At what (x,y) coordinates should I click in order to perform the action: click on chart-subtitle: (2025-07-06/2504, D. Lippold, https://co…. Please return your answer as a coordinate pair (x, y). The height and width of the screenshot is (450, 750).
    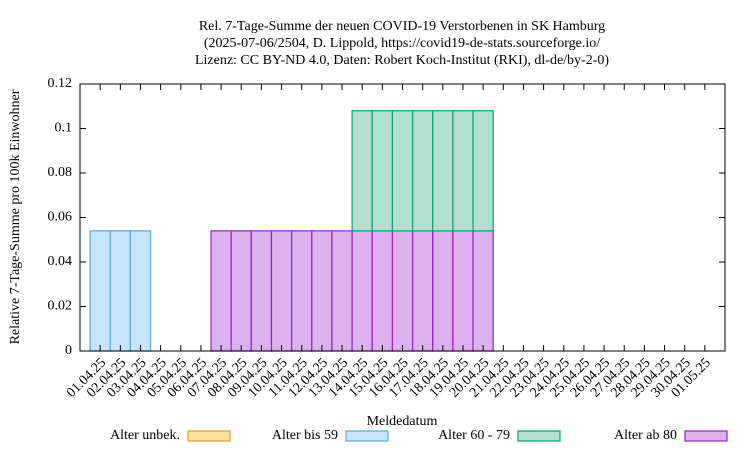
    Looking at the image, I should click on (402, 43).